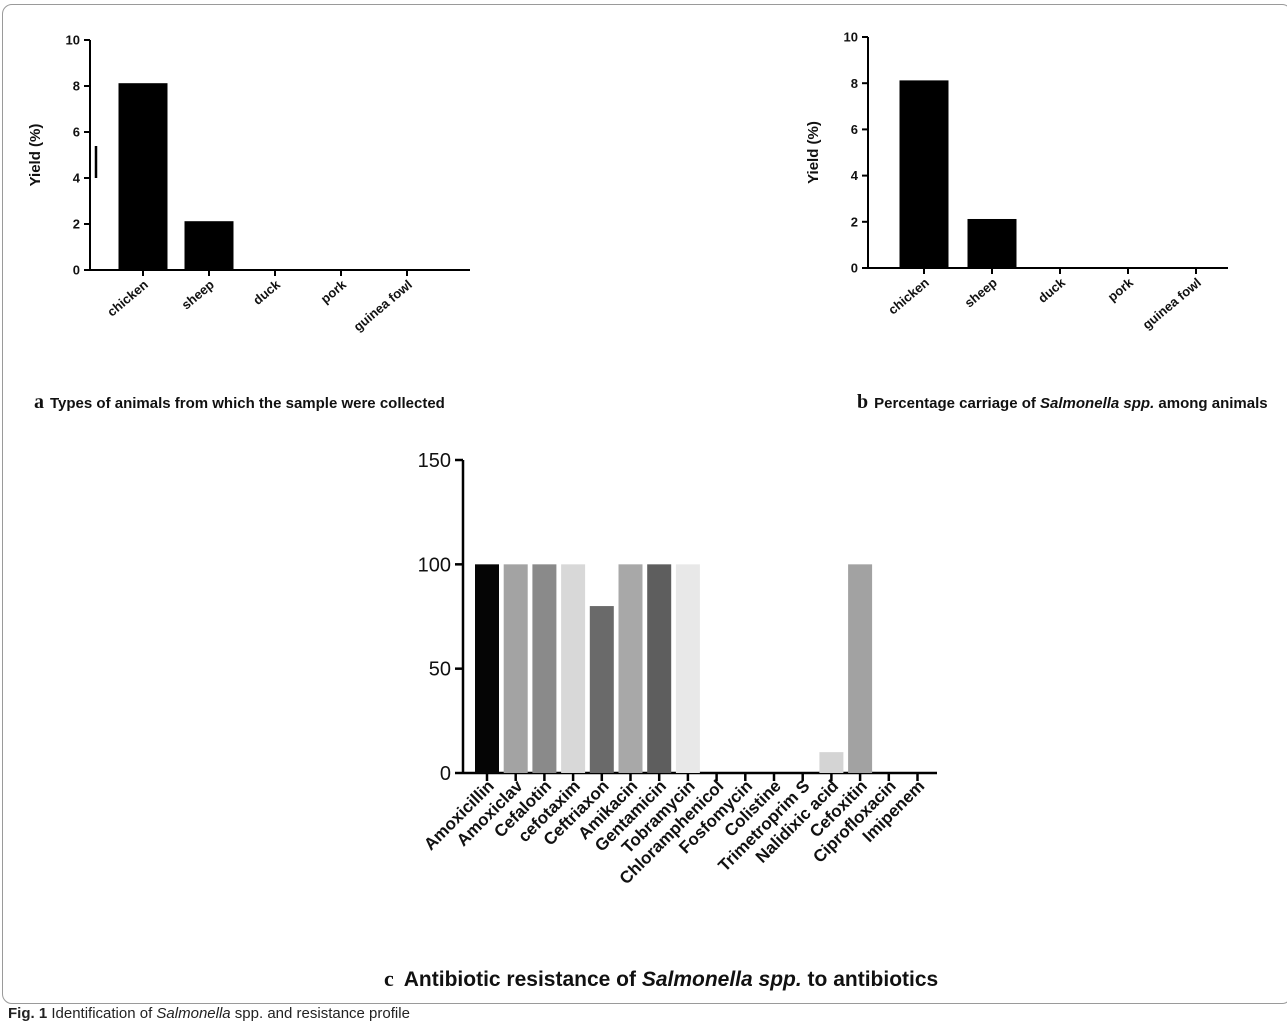 This screenshot has height=1031, width=1287. I want to click on panel-a-y-tick-label: 4, so click(77, 178).